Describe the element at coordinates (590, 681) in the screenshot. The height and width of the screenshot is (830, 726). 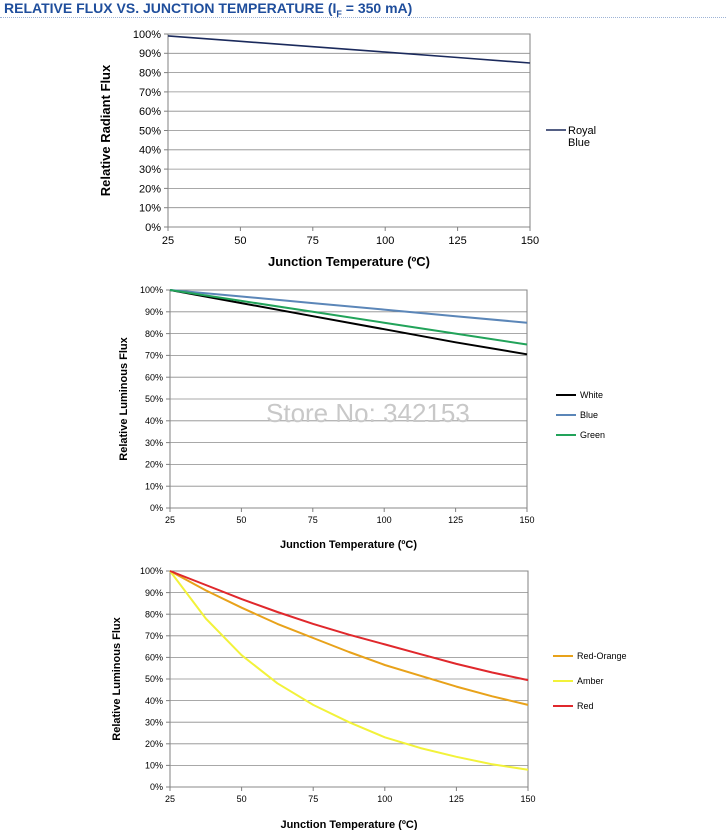
I see `legend-label: Amber` at that location.